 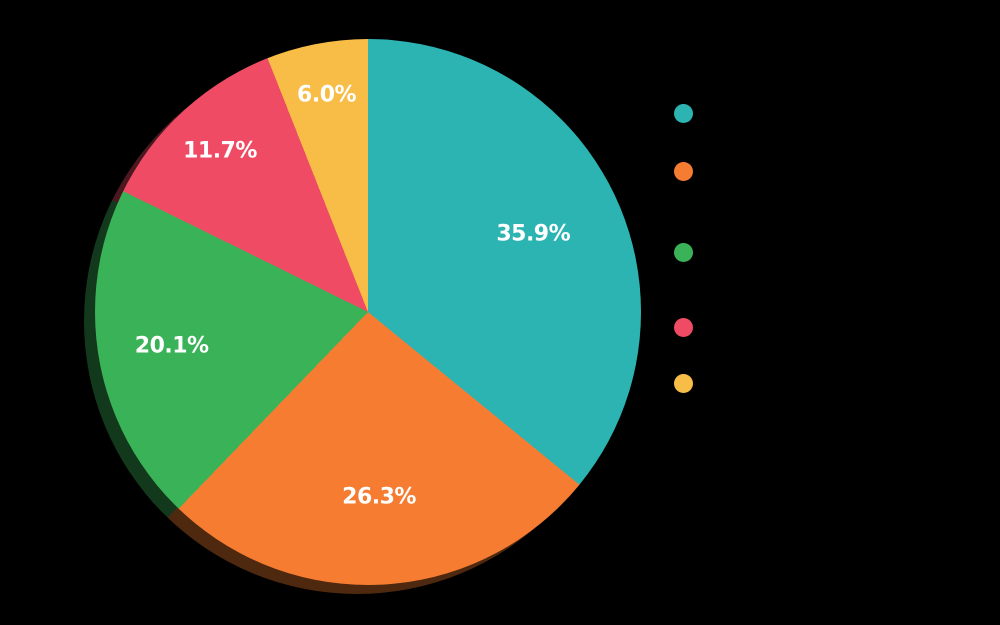 What do you see at coordinates (533, 234) in the screenshot?
I see `slice-label: 35.9%` at bounding box center [533, 234].